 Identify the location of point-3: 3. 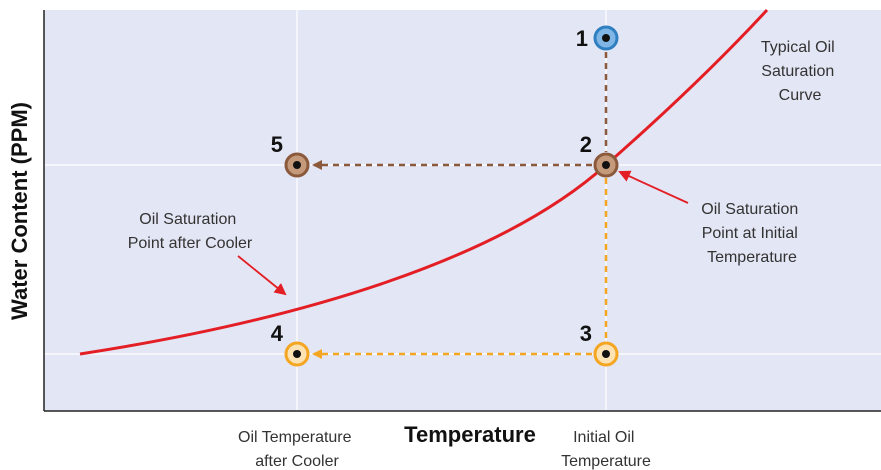
(599, 344).